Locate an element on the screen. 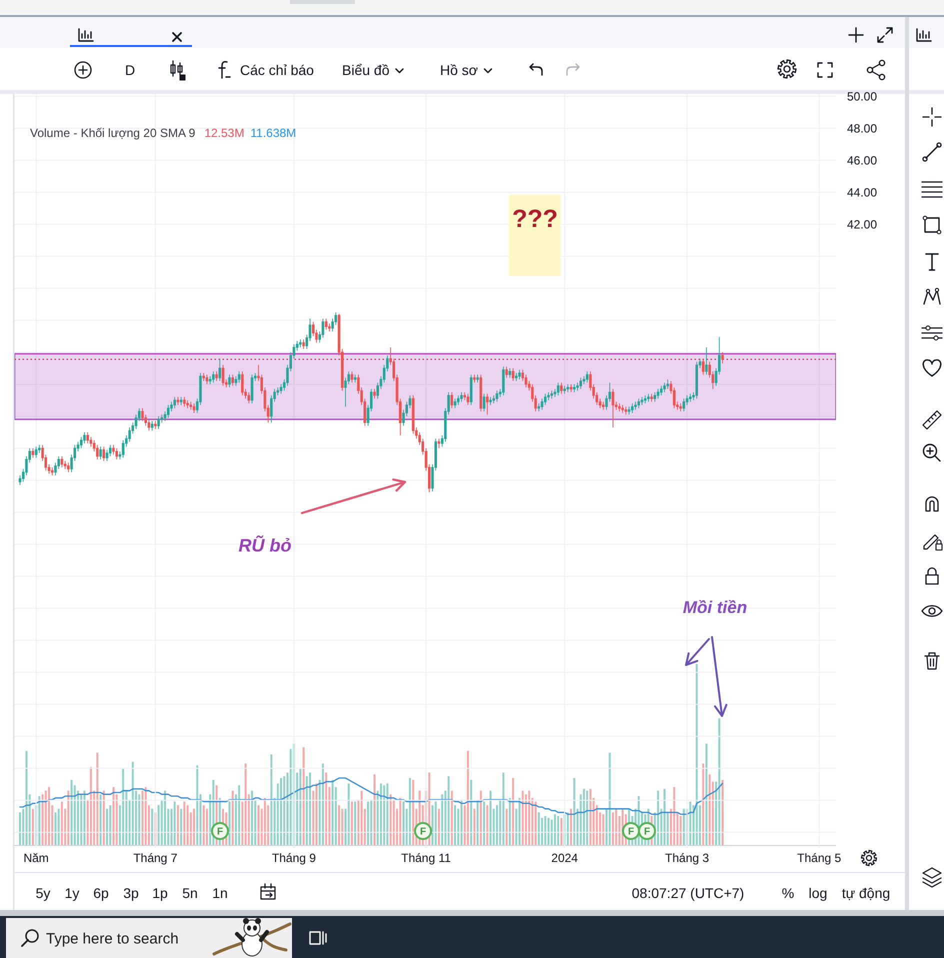 This screenshot has height=958, width=944. text: Type here to search is located at coordinates (112, 939).